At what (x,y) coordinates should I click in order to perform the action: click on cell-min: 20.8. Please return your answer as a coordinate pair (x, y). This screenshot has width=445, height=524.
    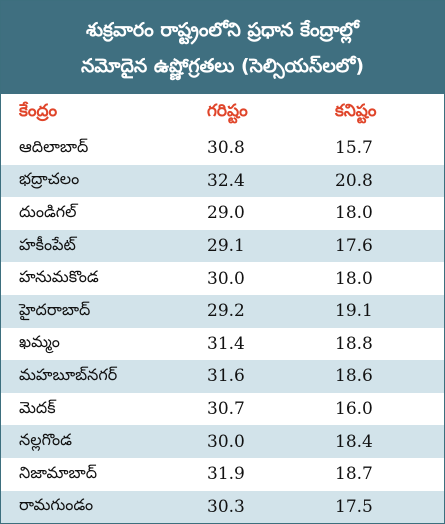
    Looking at the image, I should click on (354, 180).